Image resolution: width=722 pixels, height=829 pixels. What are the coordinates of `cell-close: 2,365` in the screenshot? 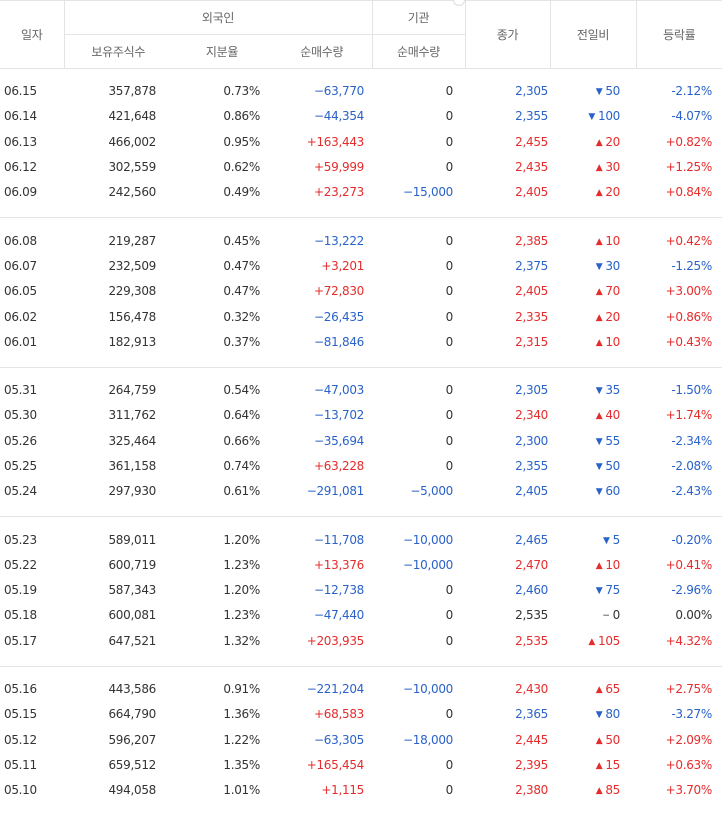 It's located at (531, 714).